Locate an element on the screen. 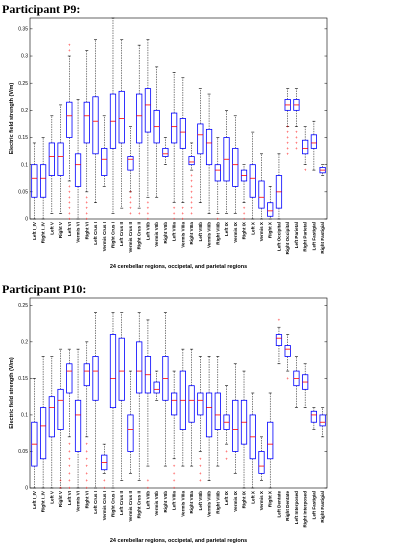 The height and width of the screenshot is (550, 400). box-29: + is located at coordinates (287, 357).